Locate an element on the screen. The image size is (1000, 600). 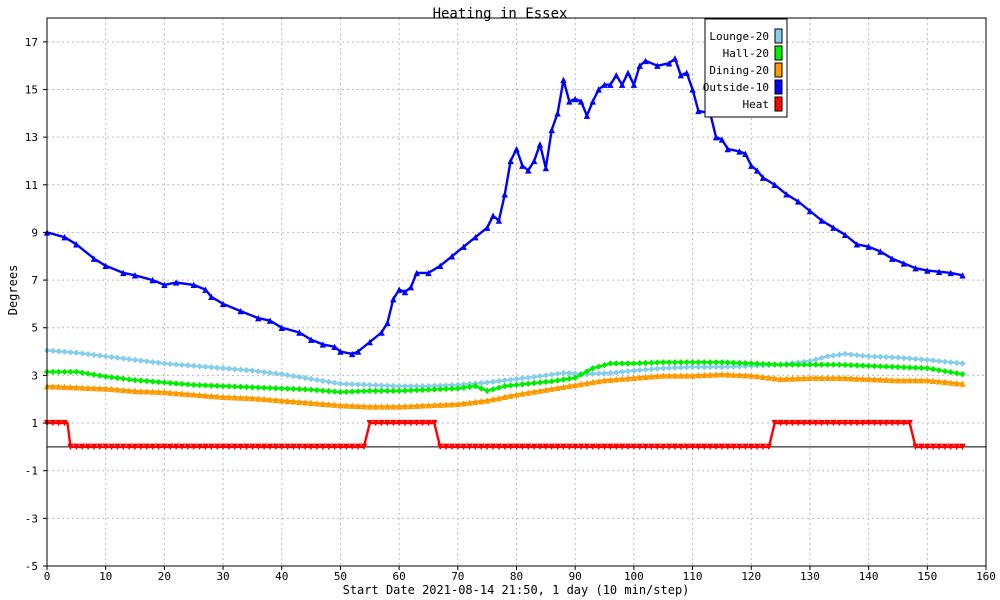
x-tick-label: 60 is located at coordinates (399, 576).